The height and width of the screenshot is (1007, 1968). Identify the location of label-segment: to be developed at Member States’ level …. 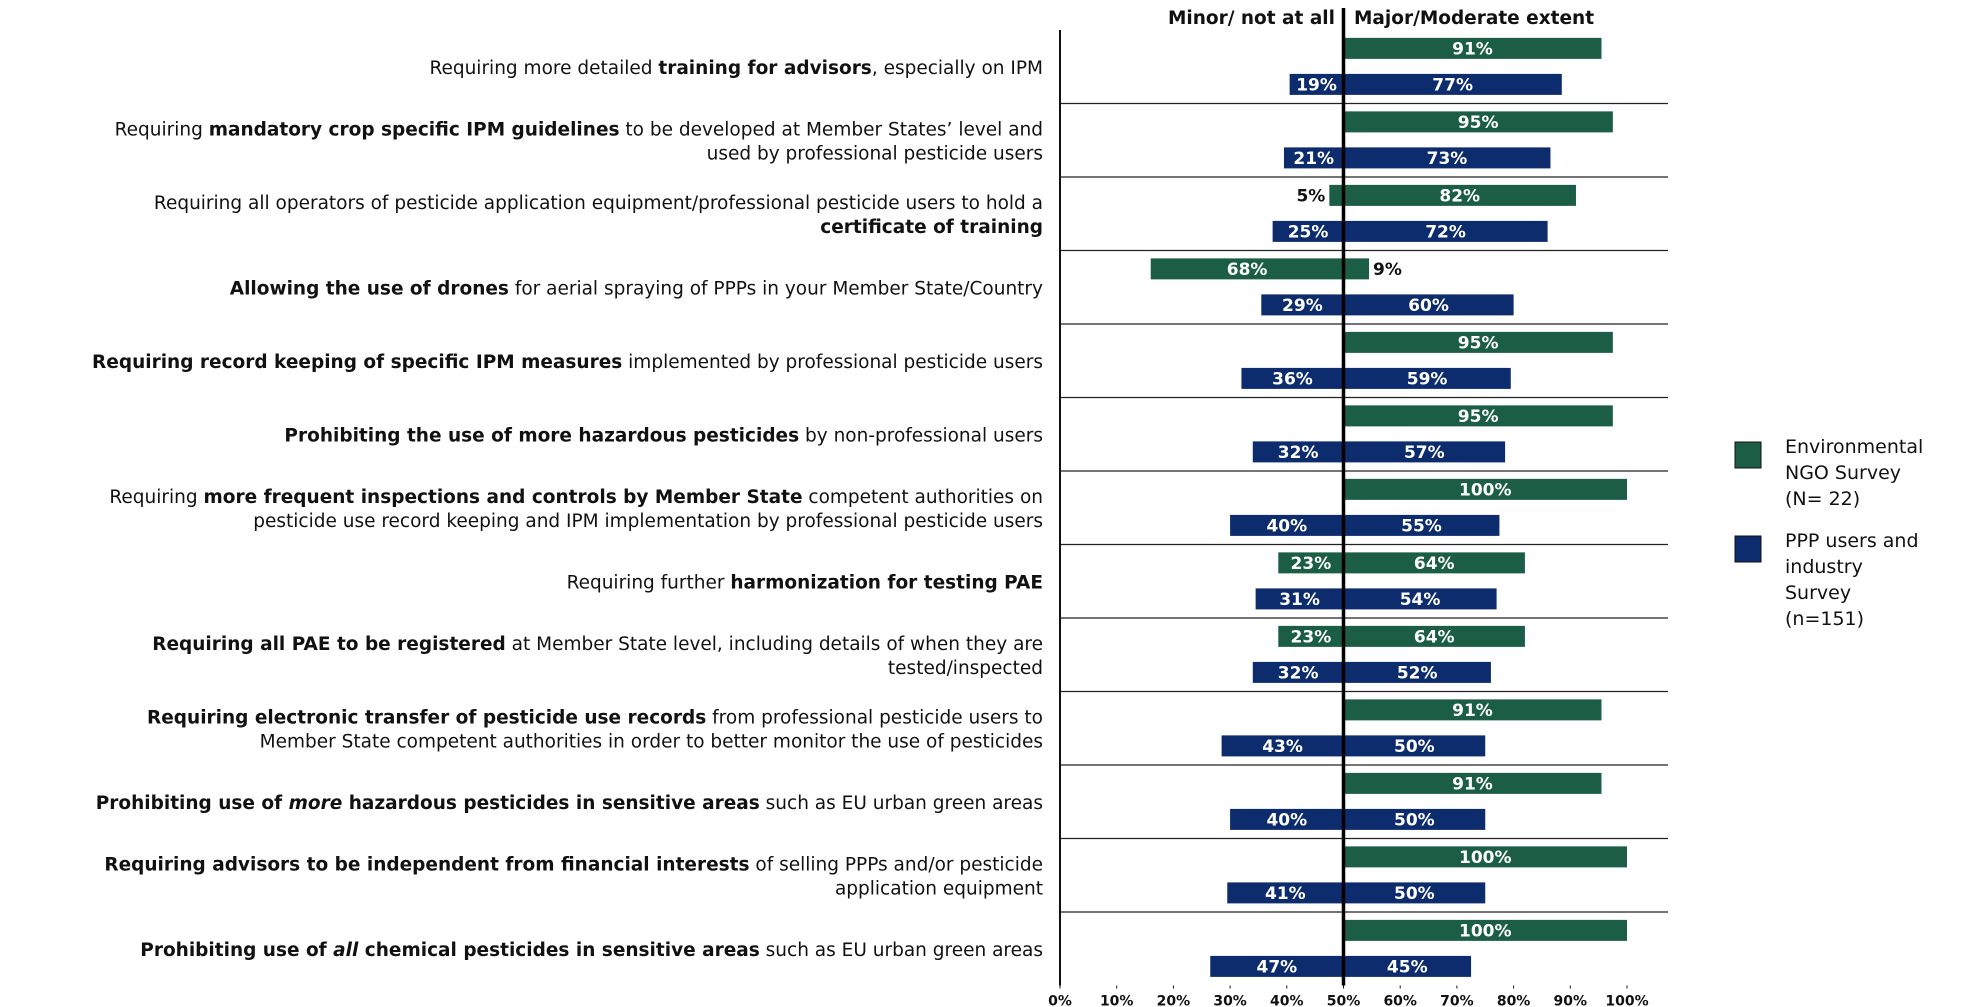
(832, 129).